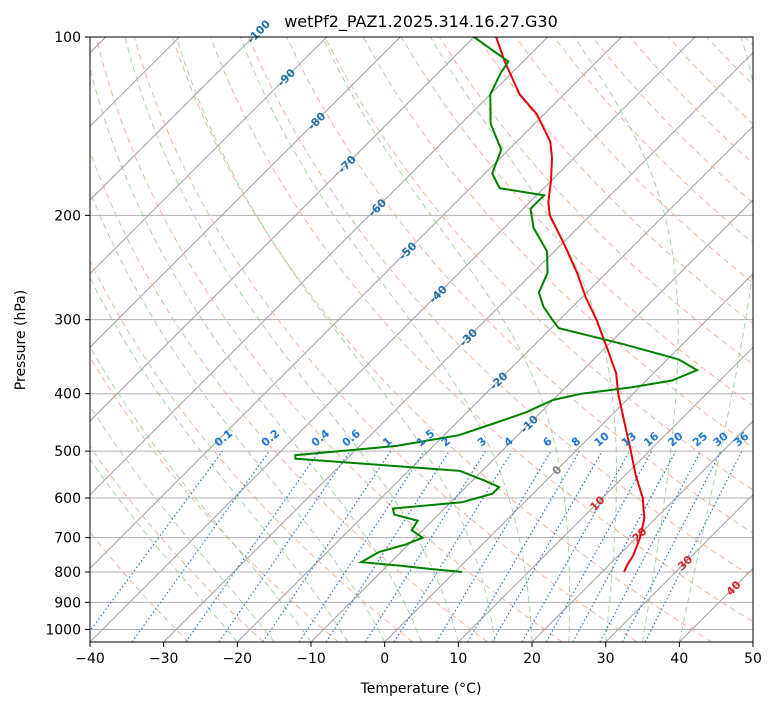 Image resolution: width=775 pixels, height=708 pixels. What do you see at coordinates (421, 689) in the screenshot?
I see `x-axis-label: Temperature (°C)` at bounding box center [421, 689].